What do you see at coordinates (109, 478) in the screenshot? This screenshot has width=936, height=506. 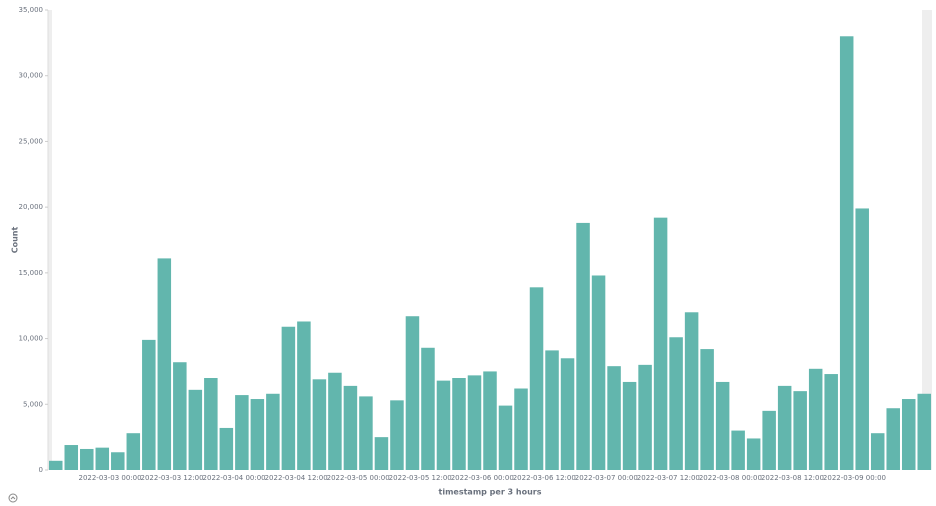 I see `x-tick-label: 2022-03-03 00:00` at bounding box center [109, 478].